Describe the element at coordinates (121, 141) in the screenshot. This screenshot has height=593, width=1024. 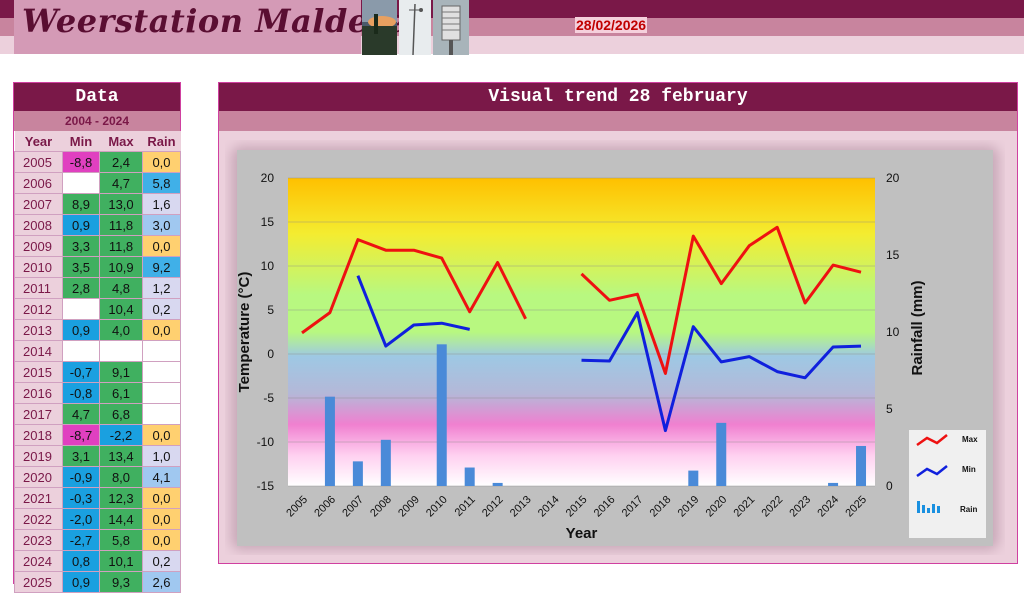
I see `column-header-max: Max` at that location.